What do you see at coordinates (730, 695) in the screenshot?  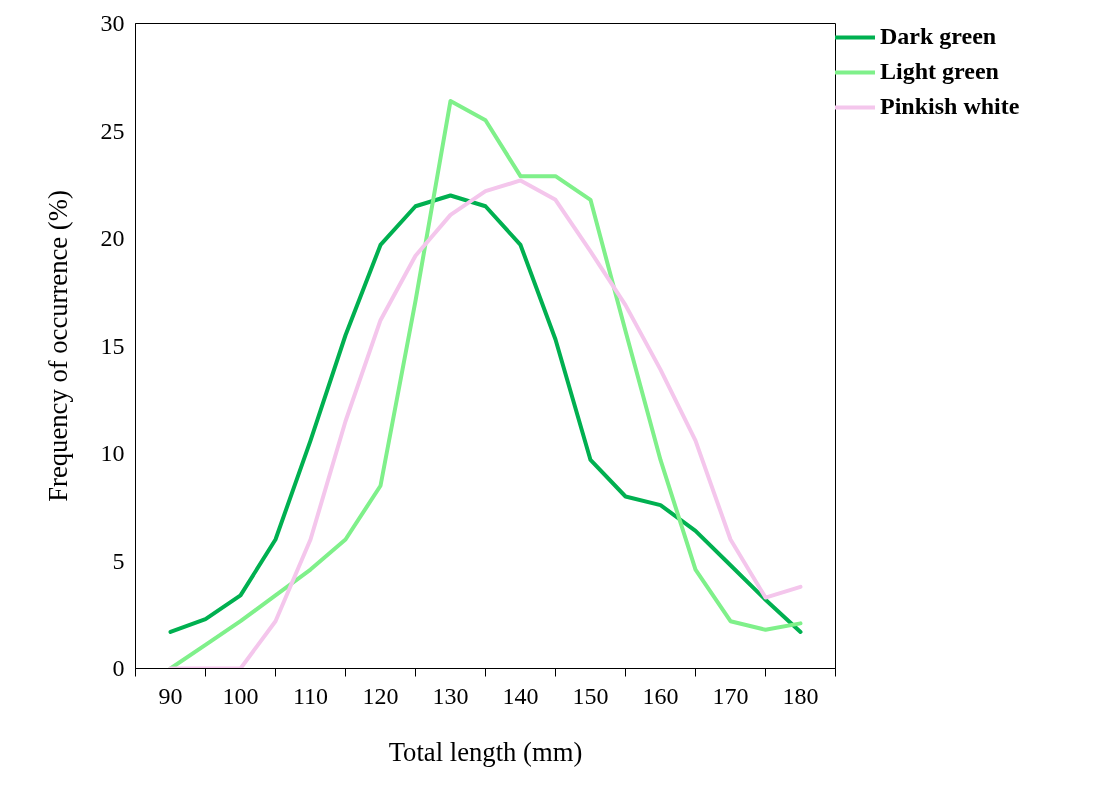 I see `x-tick-label: 170` at bounding box center [730, 695].